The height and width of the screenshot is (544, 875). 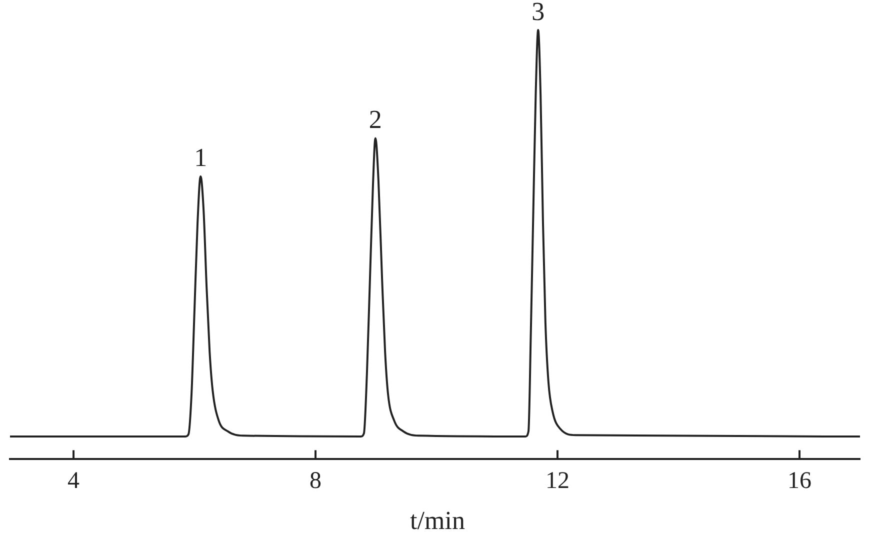 What do you see at coordinates (437, 521) in the screenshot?
I see `x-axis-title: t/min` at bounding box center [437, 521].